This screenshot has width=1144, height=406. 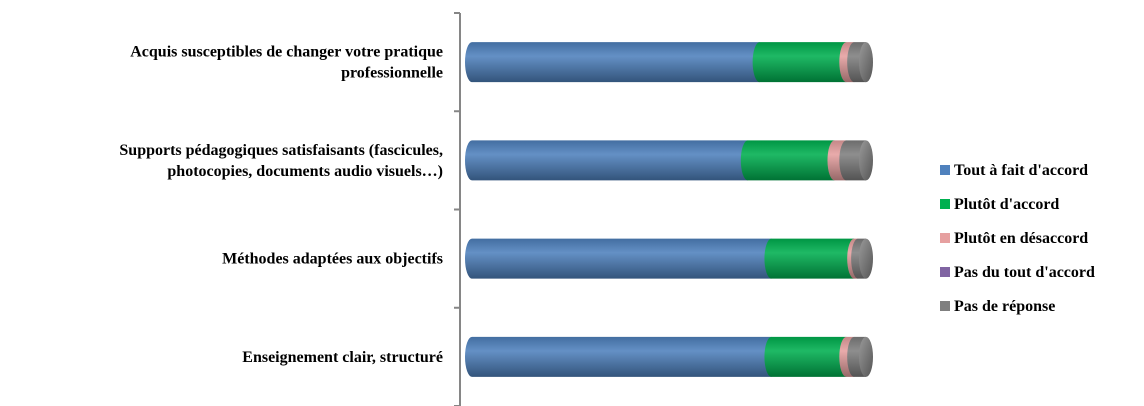 What do you see at coordinates (1024, 272) in the screenshot?
I see `legend-label: Pas du tout d'accord` at bounding box center [1024, 272].